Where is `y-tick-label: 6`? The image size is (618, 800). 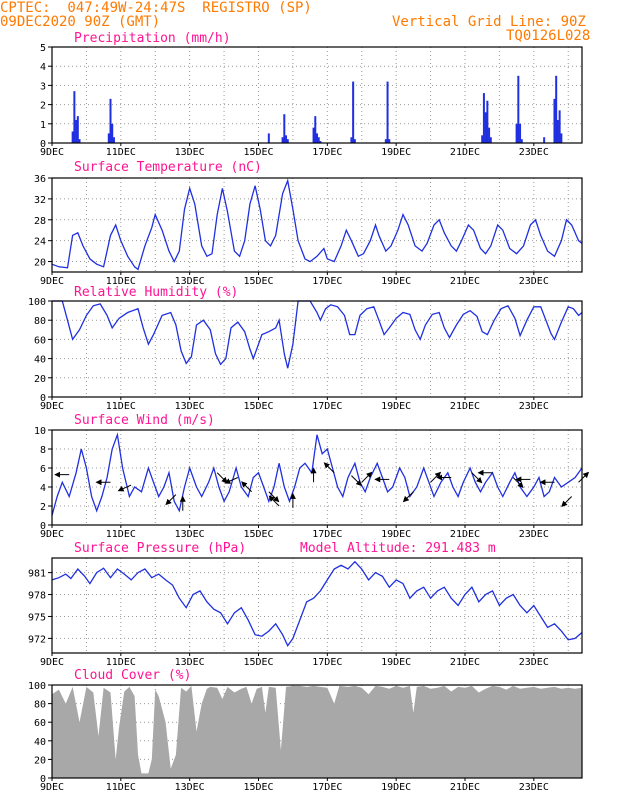 y-tick-label: 6 is located at coordinates (43, 469).